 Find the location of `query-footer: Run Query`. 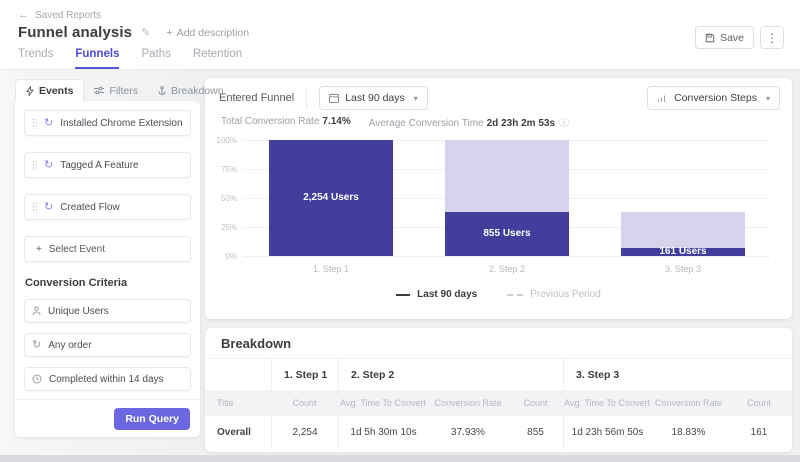

query-footer: Run Query is located at coordinates (107, 418).